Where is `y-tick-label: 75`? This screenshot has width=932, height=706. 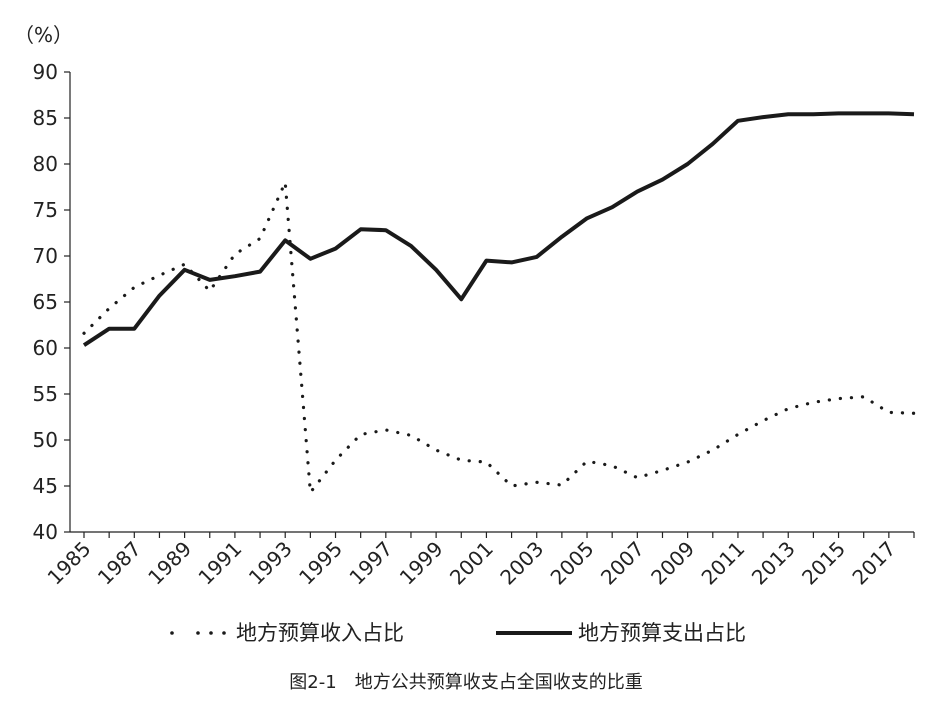 y-tick-label: 75 is located at coordinates (45, 210).